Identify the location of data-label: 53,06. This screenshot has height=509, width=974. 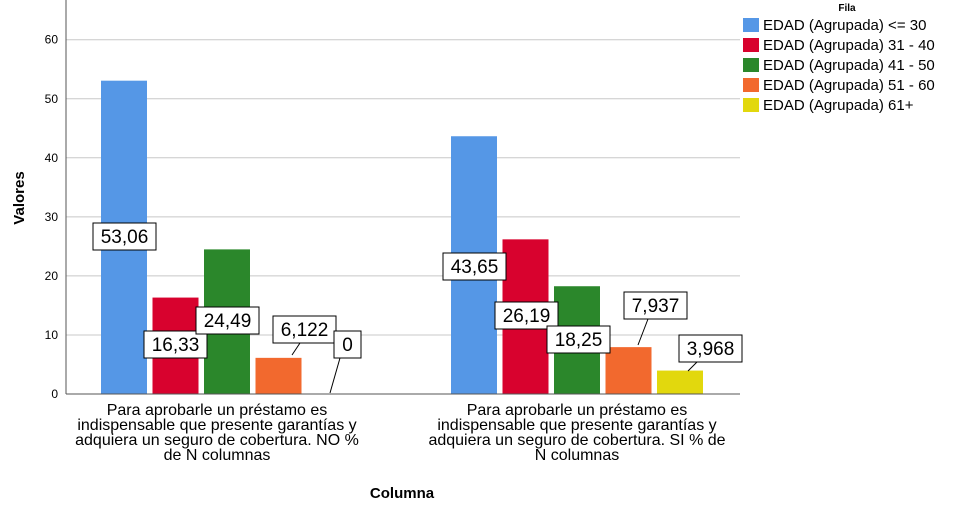
(125, 237).